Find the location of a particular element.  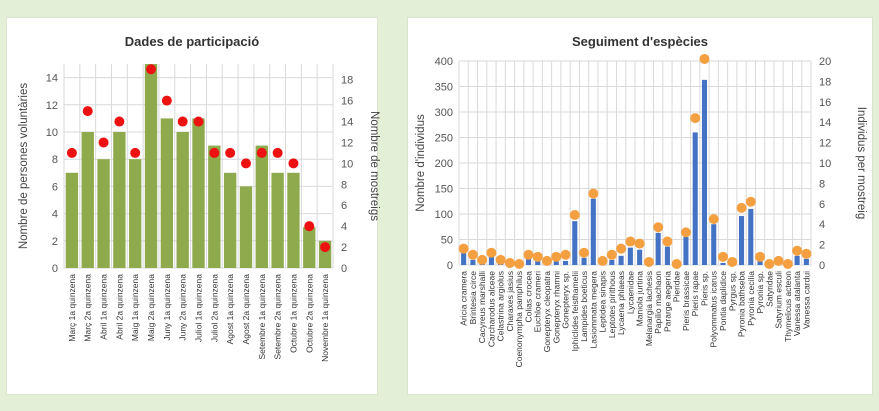

y-tick-label: 50 is located at coordinates (447, 241).